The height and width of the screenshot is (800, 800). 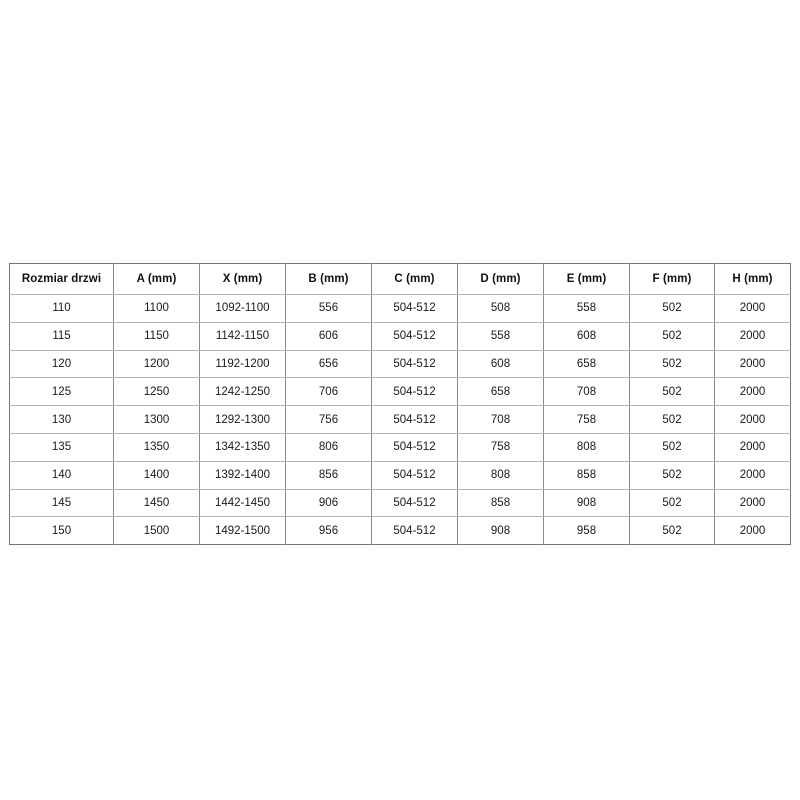 What do you see at coordinates (586, 530) in the screenshot?
I see `cell-e: 958` at bounding box center [586, 530].